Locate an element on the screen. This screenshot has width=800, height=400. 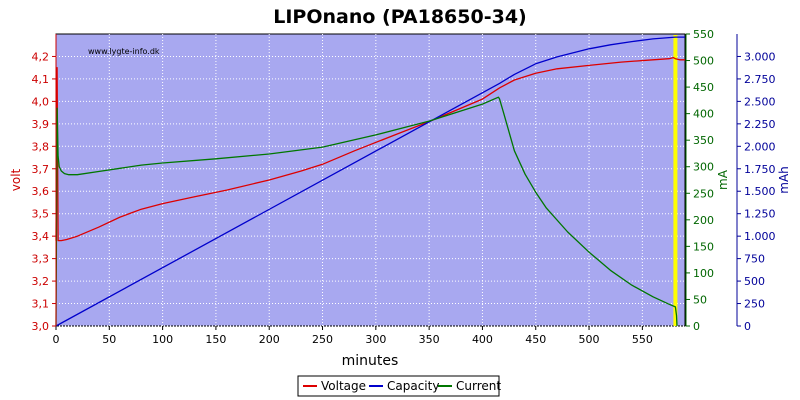
ma-tick-label: 300 is located at coordinates (703, 167).